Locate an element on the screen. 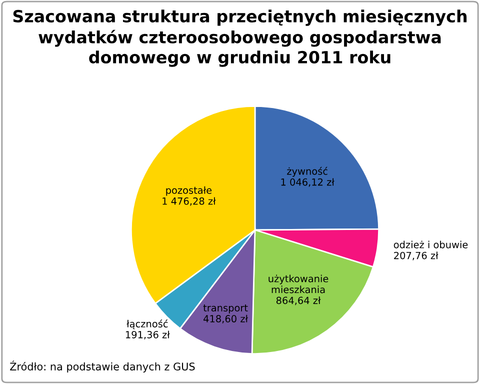 The width and height of the screenshot is (480, 384). slice-label: odzież i obuwie is located at coordinates (431, 244).